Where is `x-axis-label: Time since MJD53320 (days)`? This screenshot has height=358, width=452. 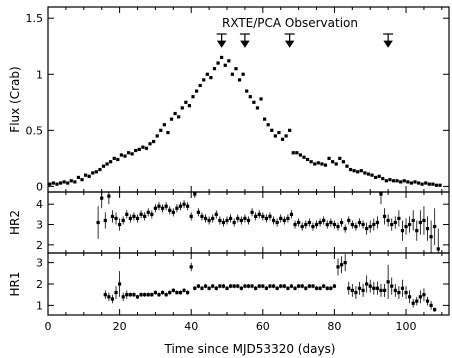 x-axis-label: Time since MJD53320 (days) is located at coordinates (250, 349).